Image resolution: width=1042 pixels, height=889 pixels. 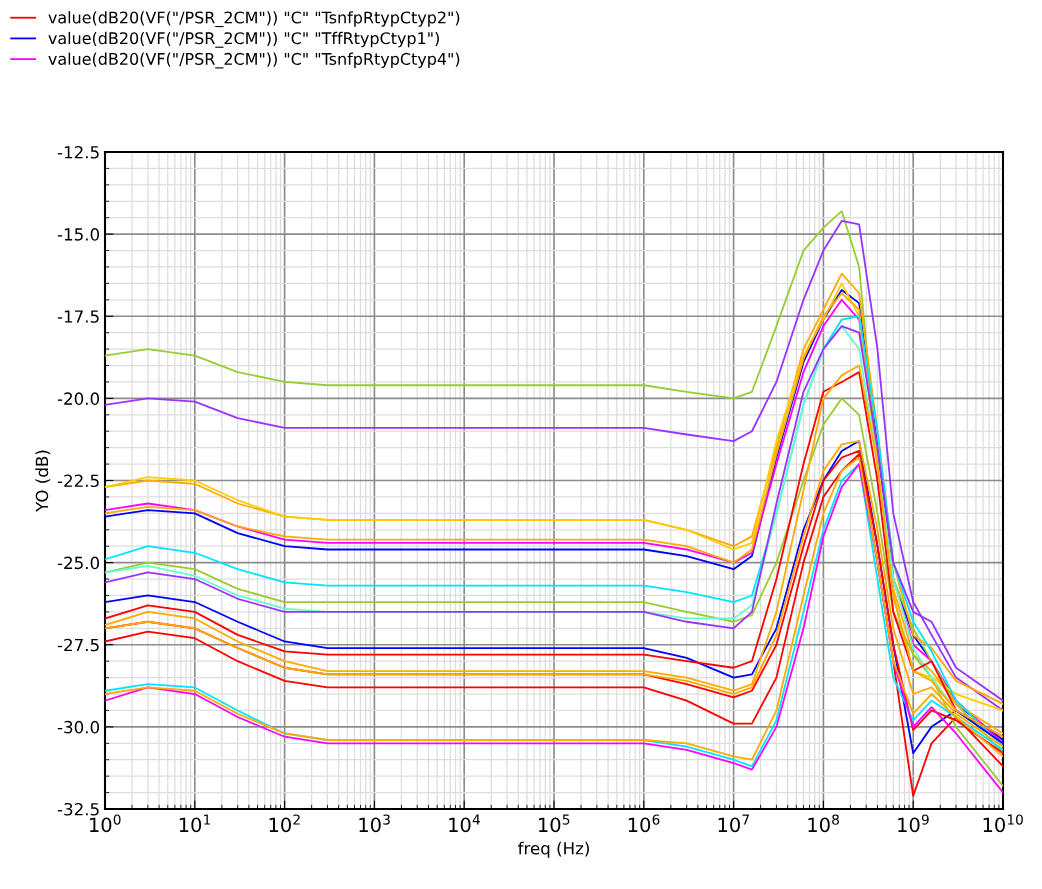 I want to click on x-tick-label: 10$^{5}$, so click(x=554, y=823).